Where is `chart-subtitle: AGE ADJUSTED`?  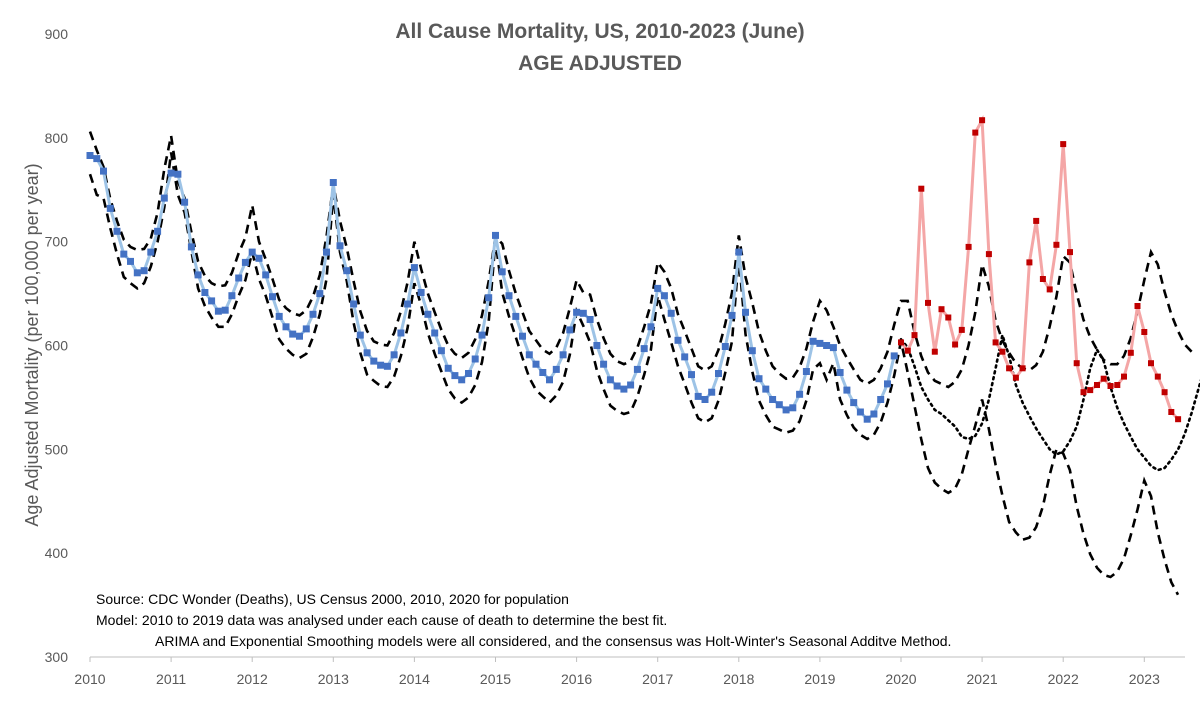 chart-subtitle: AGE ADJUSTED is located at coordinates (600, 63).